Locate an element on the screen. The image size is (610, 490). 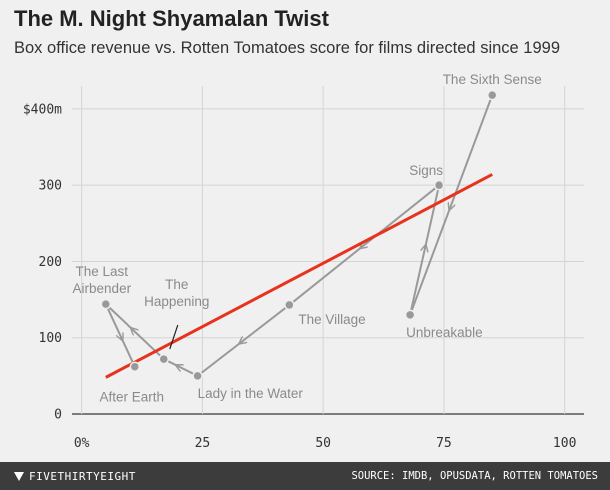
film-label: The Village is located at coordinates (331, 319).